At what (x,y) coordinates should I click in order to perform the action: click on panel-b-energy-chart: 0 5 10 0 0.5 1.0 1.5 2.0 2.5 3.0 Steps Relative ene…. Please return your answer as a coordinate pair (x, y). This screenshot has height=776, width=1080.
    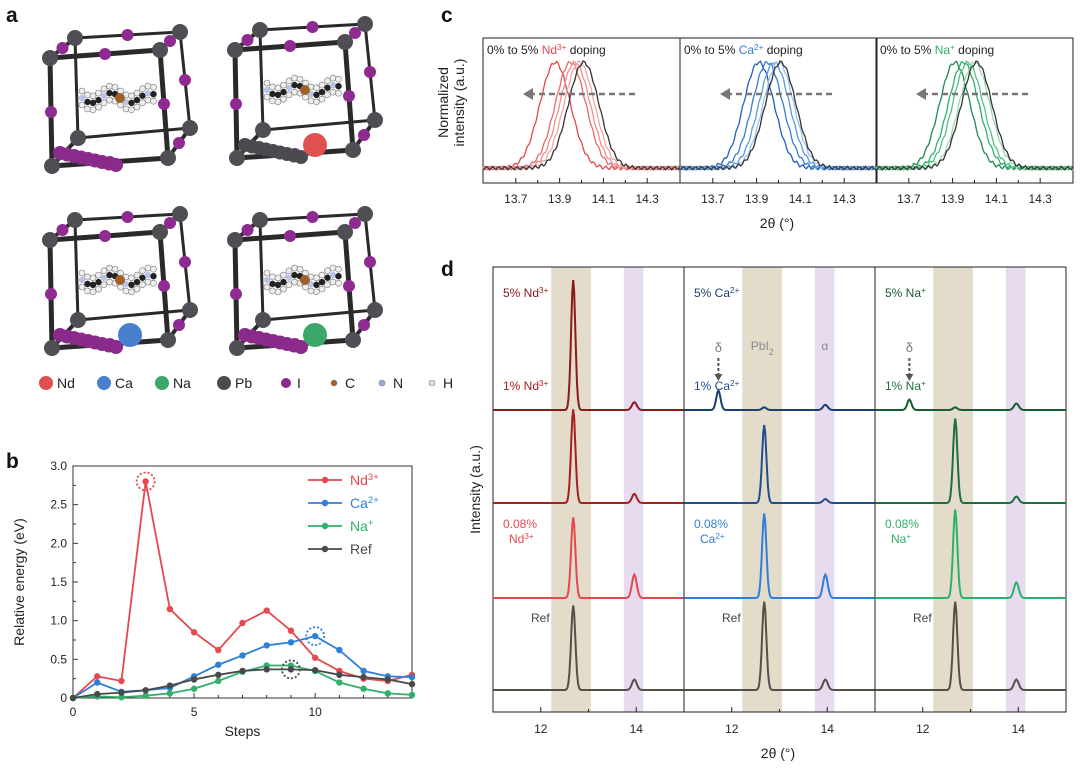
    Looking at the image, I should click on (213, 599).